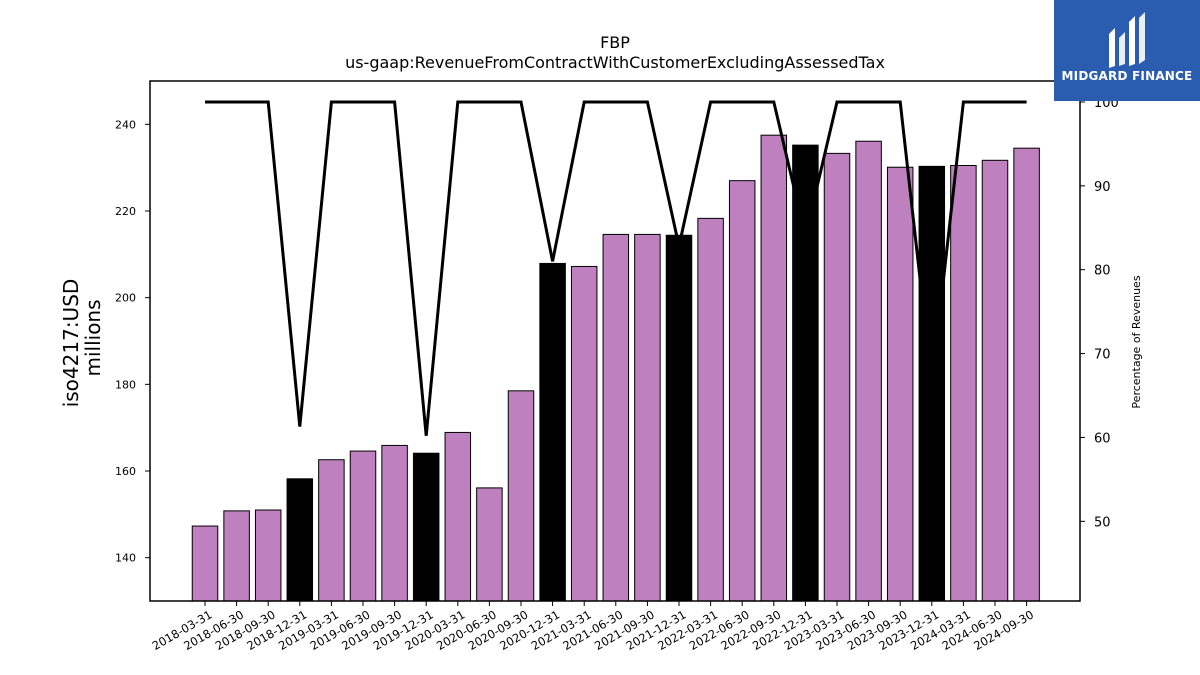 The width and height of the screenshot is (1200, 675). What do you see at coordinates (125, 384) in the screenshot?
I see `y-tick-label: 180` at bounding box center [125, 384].